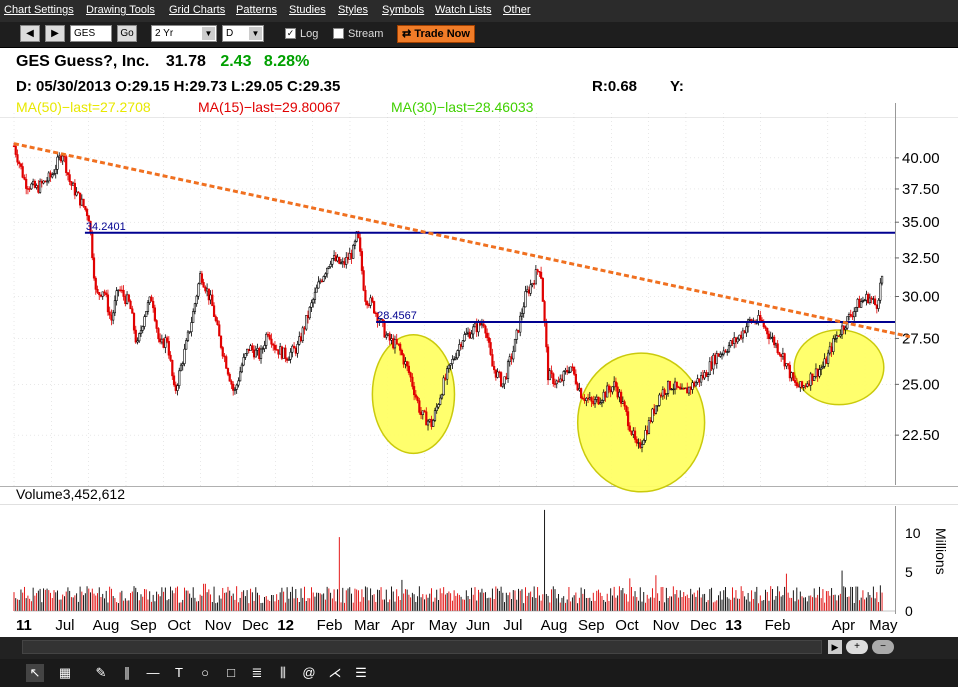 This screenshot has width=958, height=687. Describe the element at coordinates (403, 10) in the screenshot. I see `menu-symbols: Symbols` at that location.